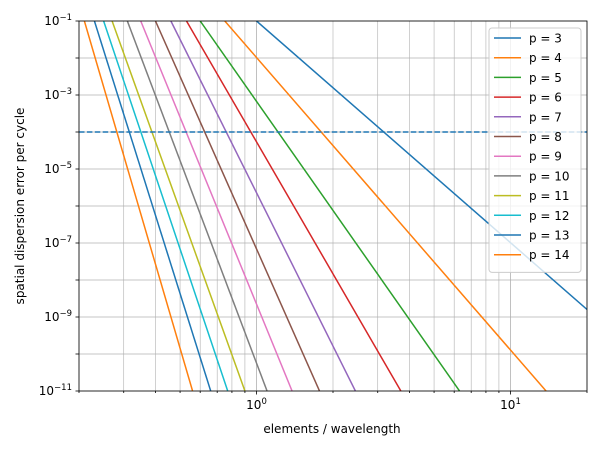 This screenshot has height=454, width=600. What do you see at coordinates (545, 117) in the screenshot?
I see `legend-label: p = 7` at bounding box center [545, 117].